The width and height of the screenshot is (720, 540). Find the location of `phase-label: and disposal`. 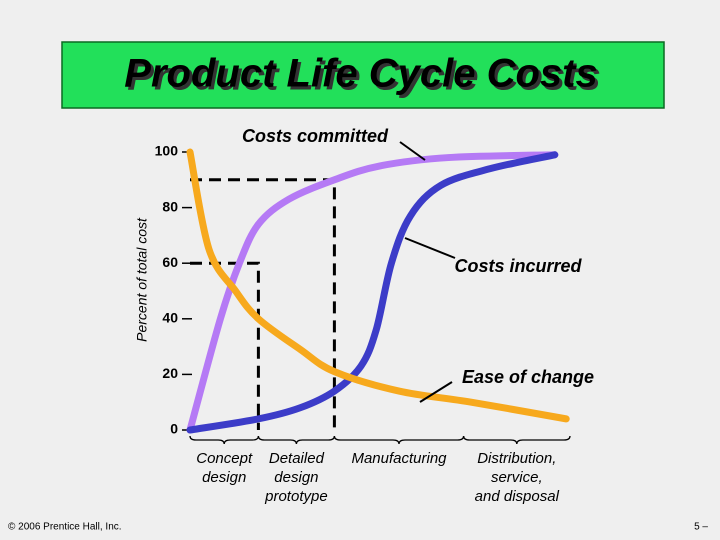

phase-label: and disposal is located at coordinates (517, 496).